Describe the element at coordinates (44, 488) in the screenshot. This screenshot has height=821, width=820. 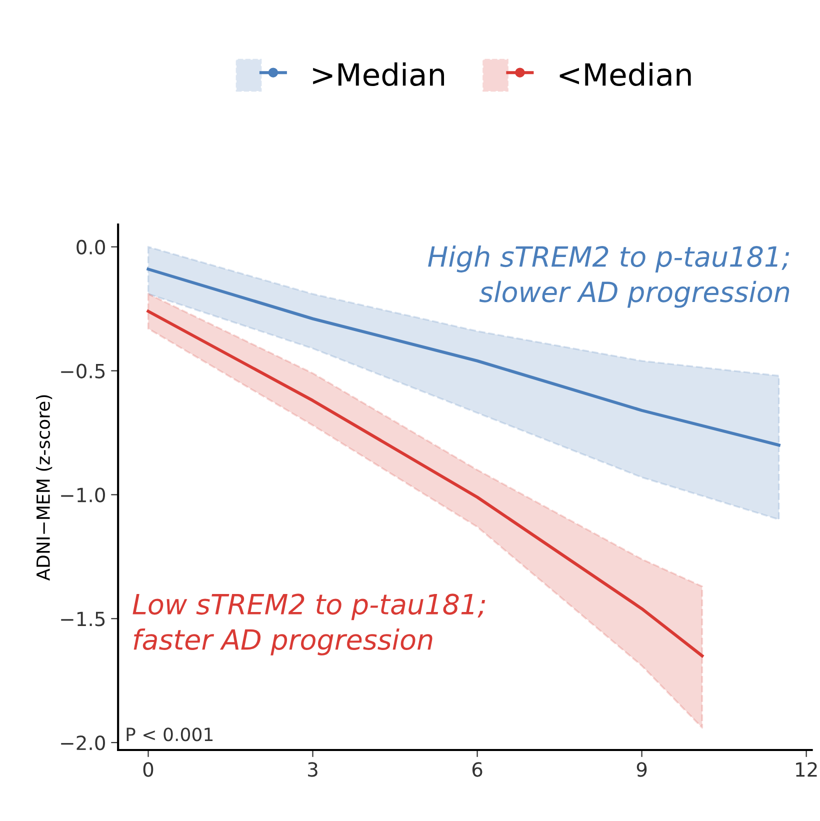
I see `y-axis-title: ADNI−MEM (z-score)` at that location.